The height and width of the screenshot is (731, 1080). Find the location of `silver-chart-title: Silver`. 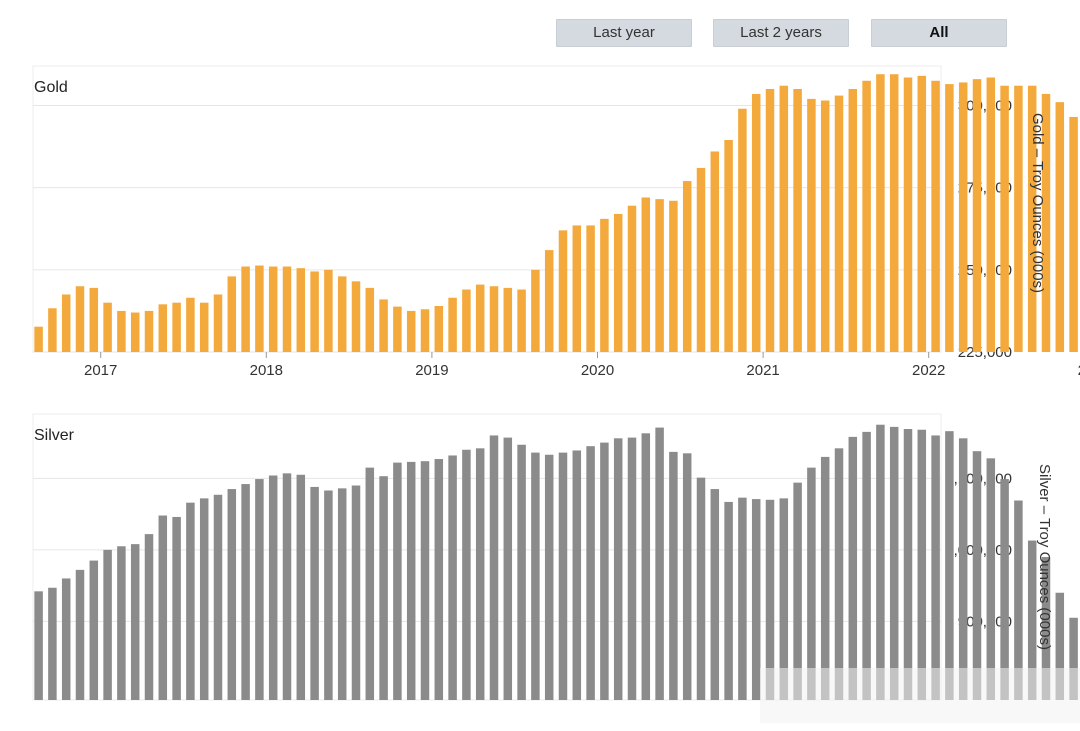

silver-chart-title: Silver is located at coordinates (54, 435).